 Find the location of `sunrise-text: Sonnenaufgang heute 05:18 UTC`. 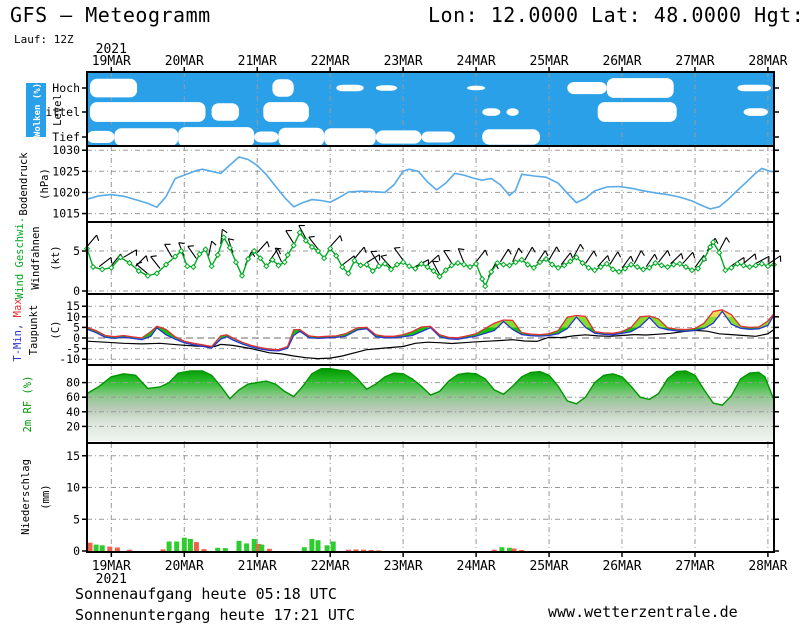

sunrise-text: Sonnenaufgang heute 05:18 UTC is located at coordinates (206, 594).